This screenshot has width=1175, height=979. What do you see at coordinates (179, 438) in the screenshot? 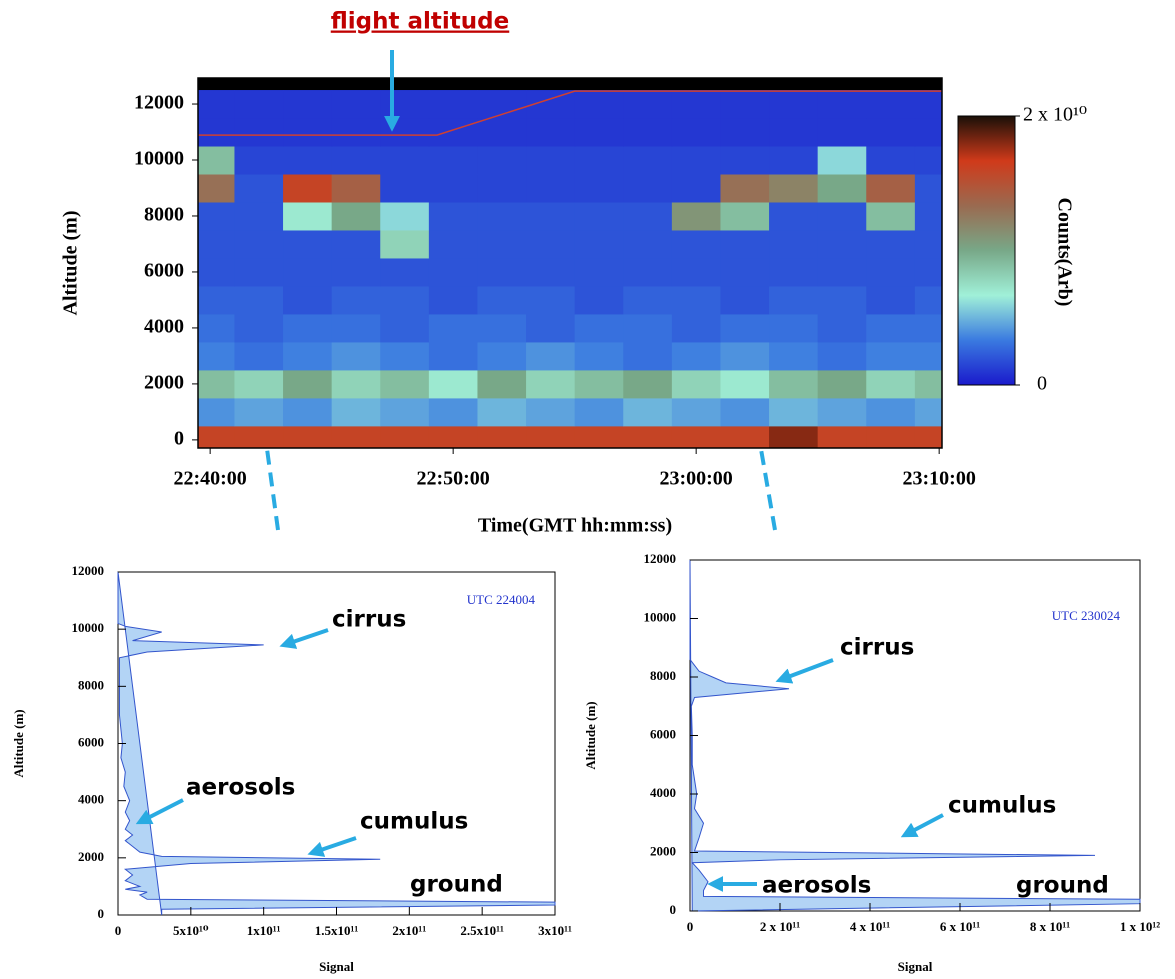
I see `y-tick-label: 0` at bounding box center [179, 438].